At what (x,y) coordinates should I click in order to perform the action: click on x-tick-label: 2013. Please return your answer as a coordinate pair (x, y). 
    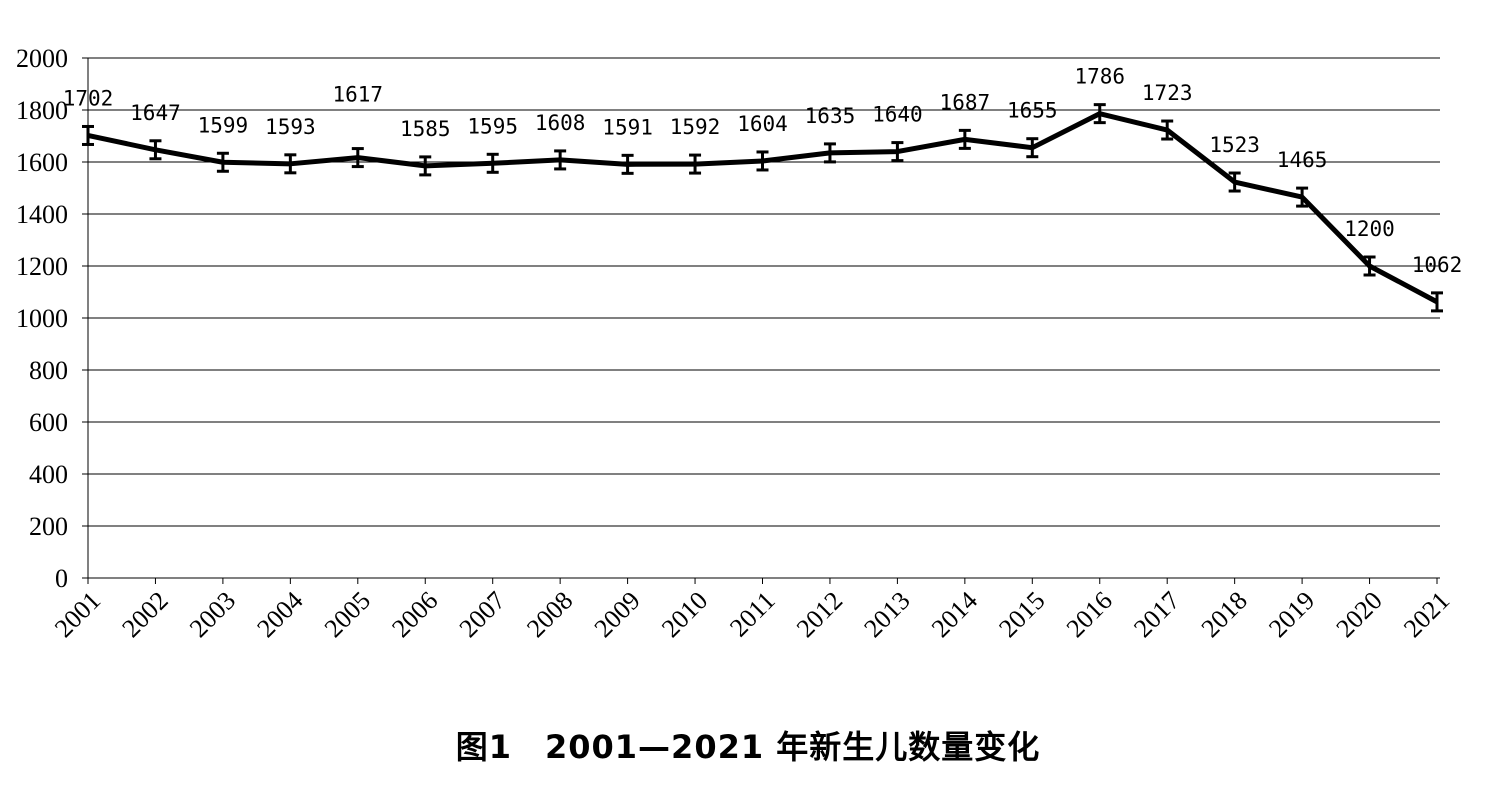
    Looking at the image, I should click on (886, 614).